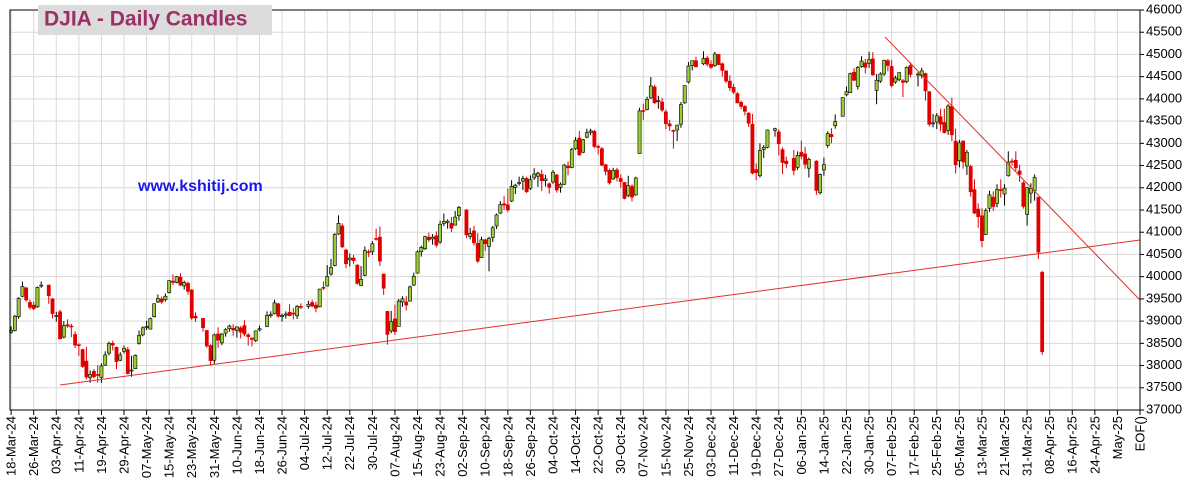  Describe the element at coordinates (372, 443) in the screenshot. I see `x-tick-label: 30-Jul-24` at that location.